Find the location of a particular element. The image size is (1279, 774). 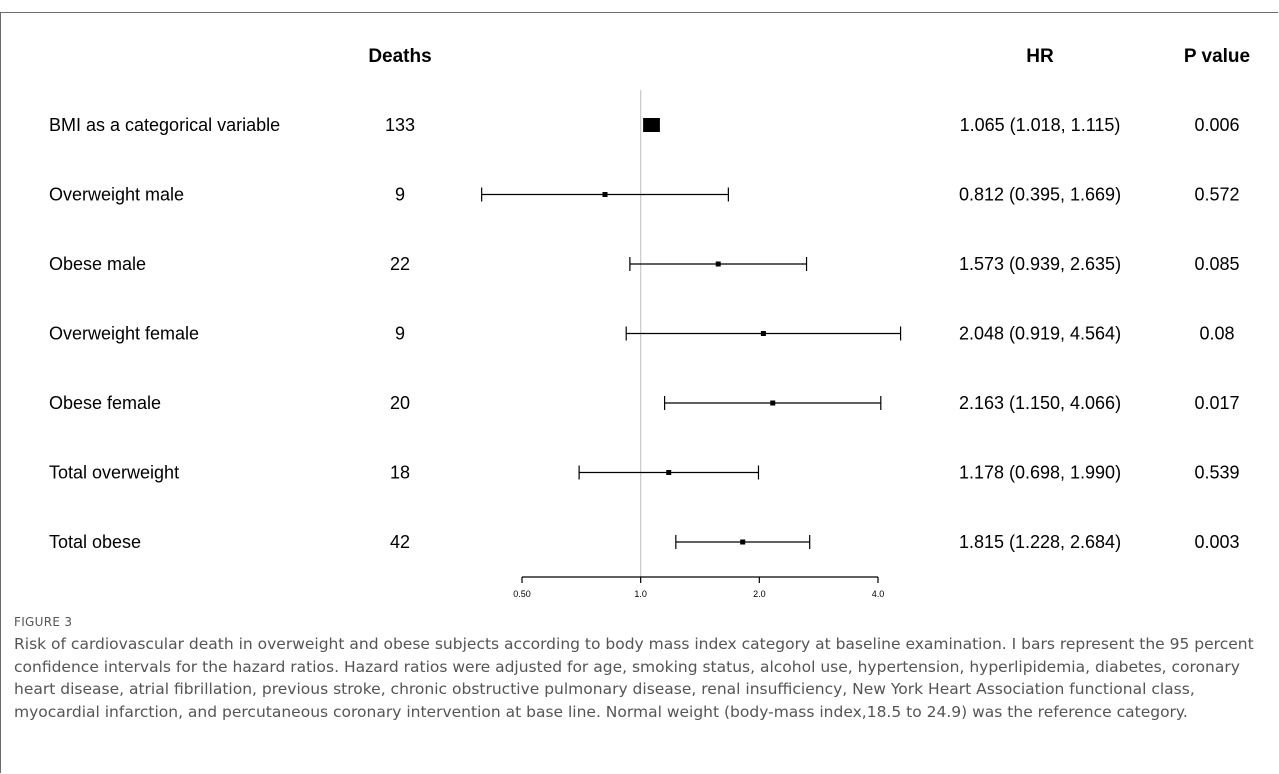

row-label: Overweight male is located at coordinates (116, 195).